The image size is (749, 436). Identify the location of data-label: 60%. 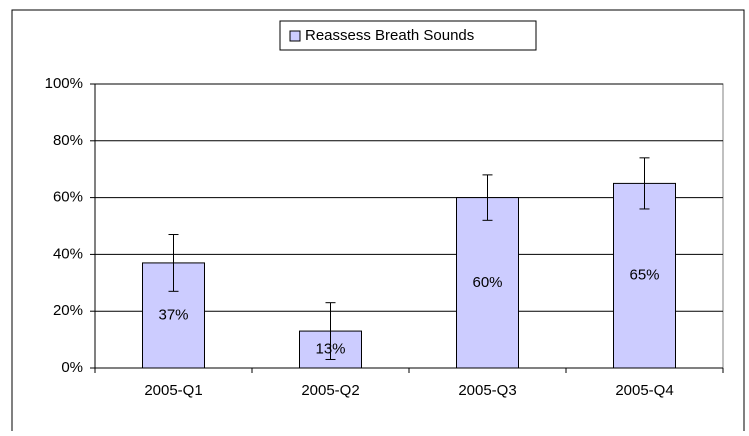
(487, 282).